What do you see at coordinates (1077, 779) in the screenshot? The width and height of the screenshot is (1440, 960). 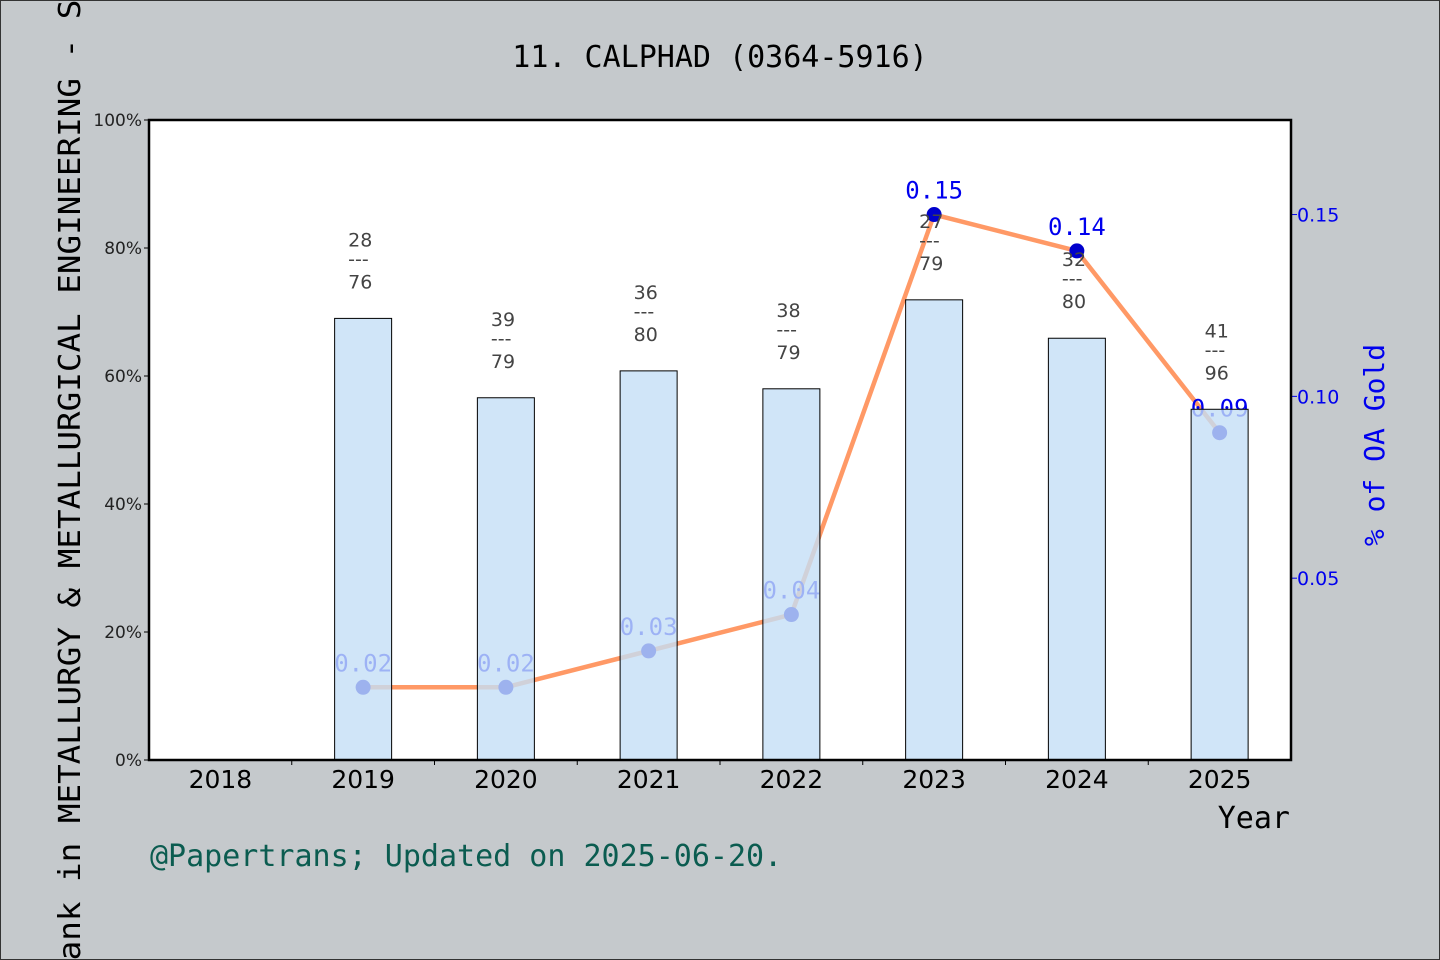 I see `x-tick-label: 2024` at bounding box center [1077, 779].